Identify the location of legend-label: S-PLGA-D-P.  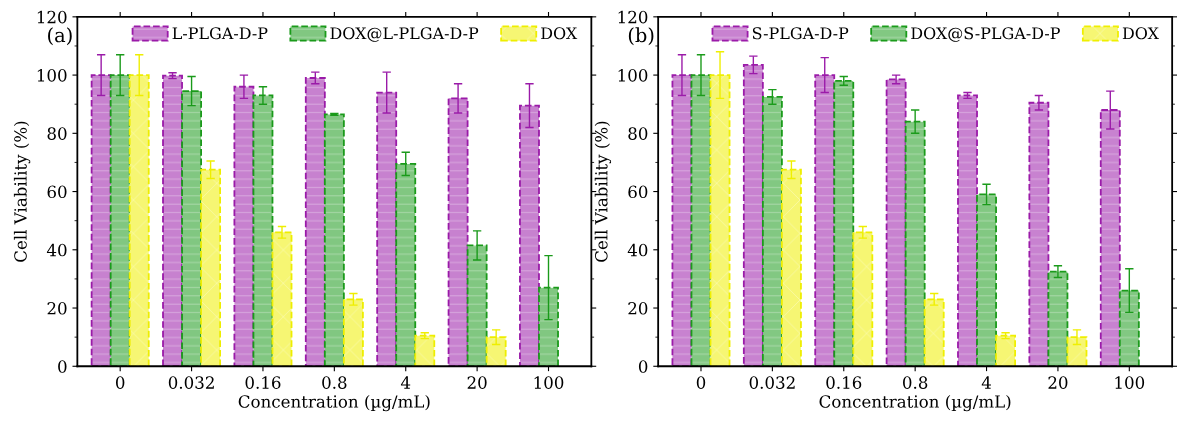
(800, 33).